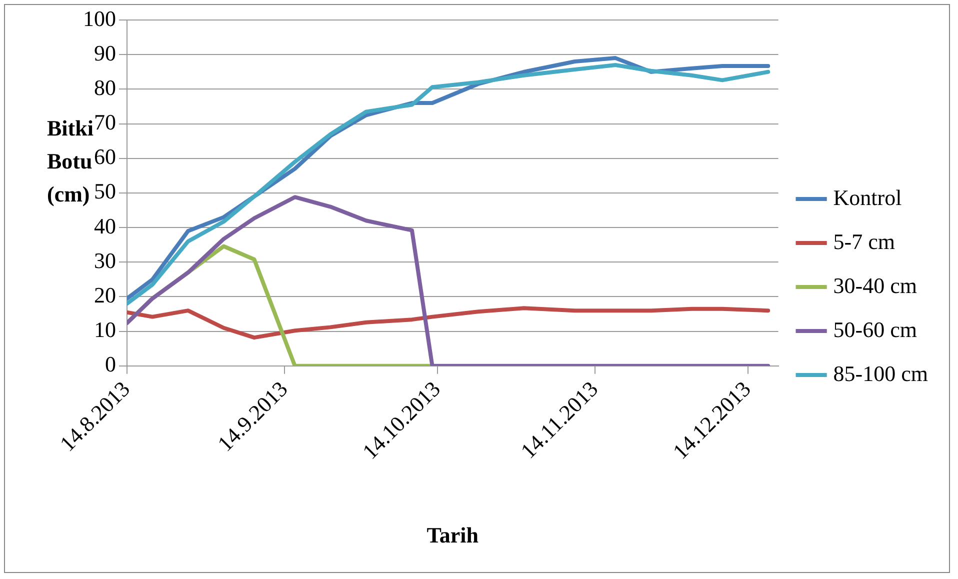 The image size is (958, 579). Describe the element at coordinates (105, 295) in the screenshot. I see `y-tick-label: 20` at that location.